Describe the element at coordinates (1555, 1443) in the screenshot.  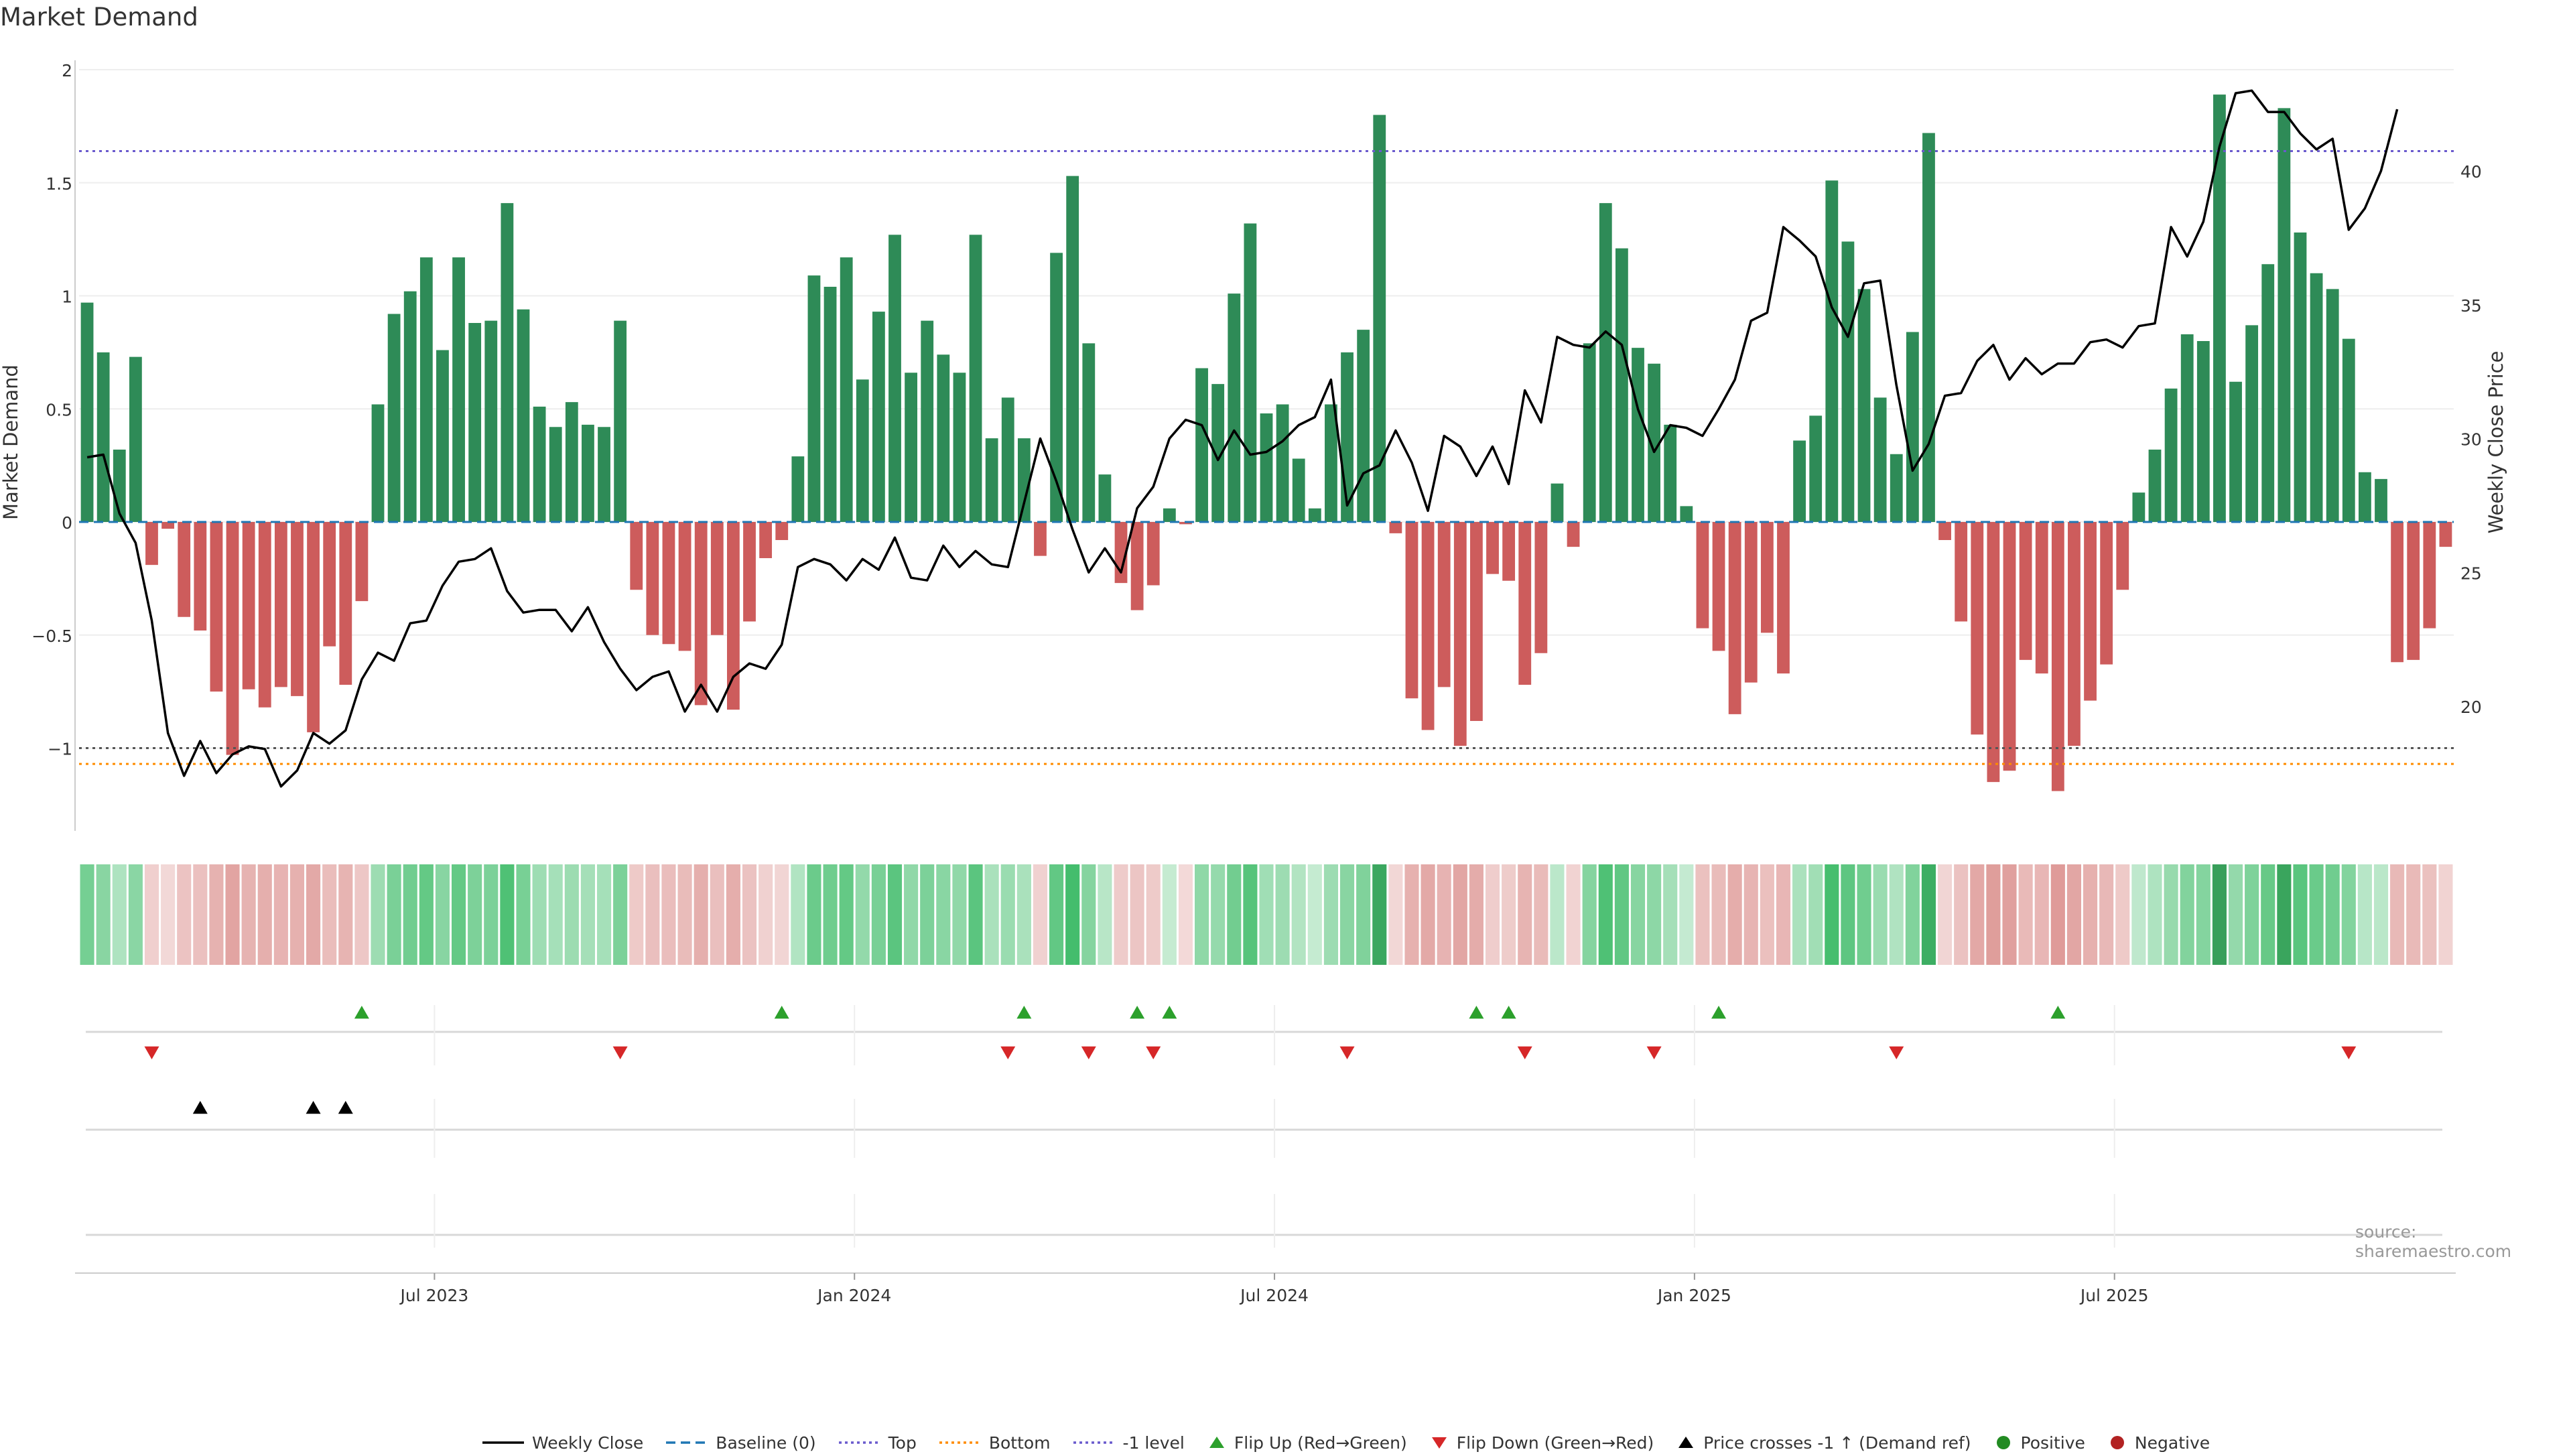
I see `legend-label: Flip Down (Green→Red)` at that location.